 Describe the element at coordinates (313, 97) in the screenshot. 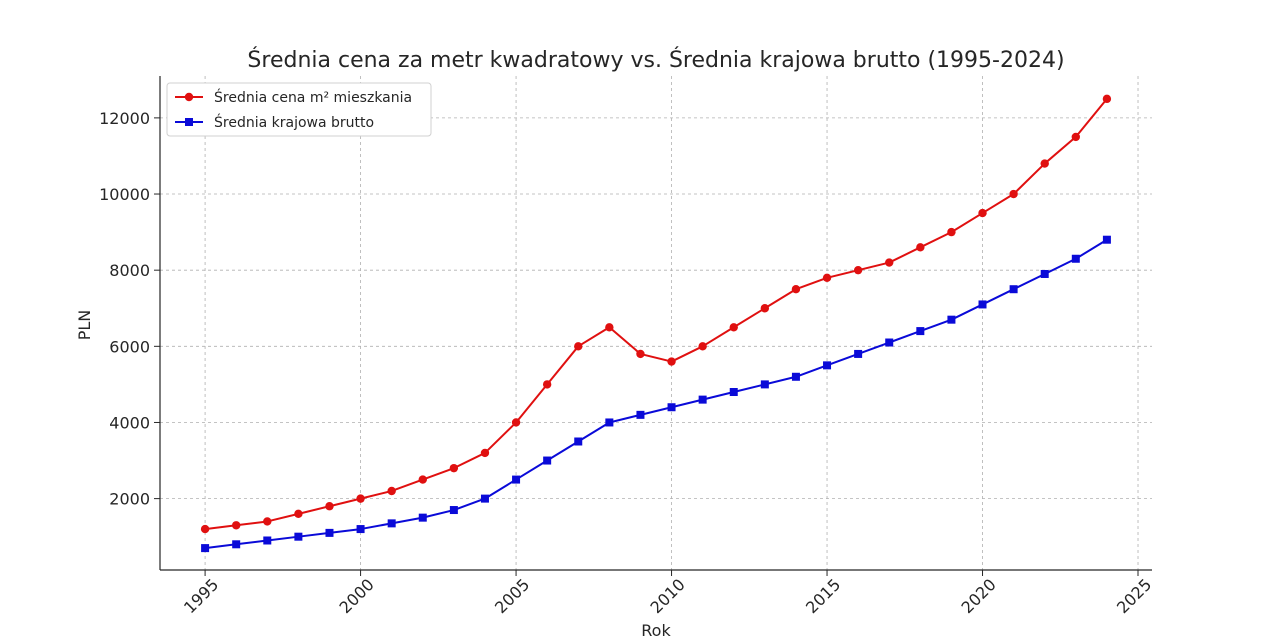

I see `legend-label: Średnia cena m² mieszkania` at that location.